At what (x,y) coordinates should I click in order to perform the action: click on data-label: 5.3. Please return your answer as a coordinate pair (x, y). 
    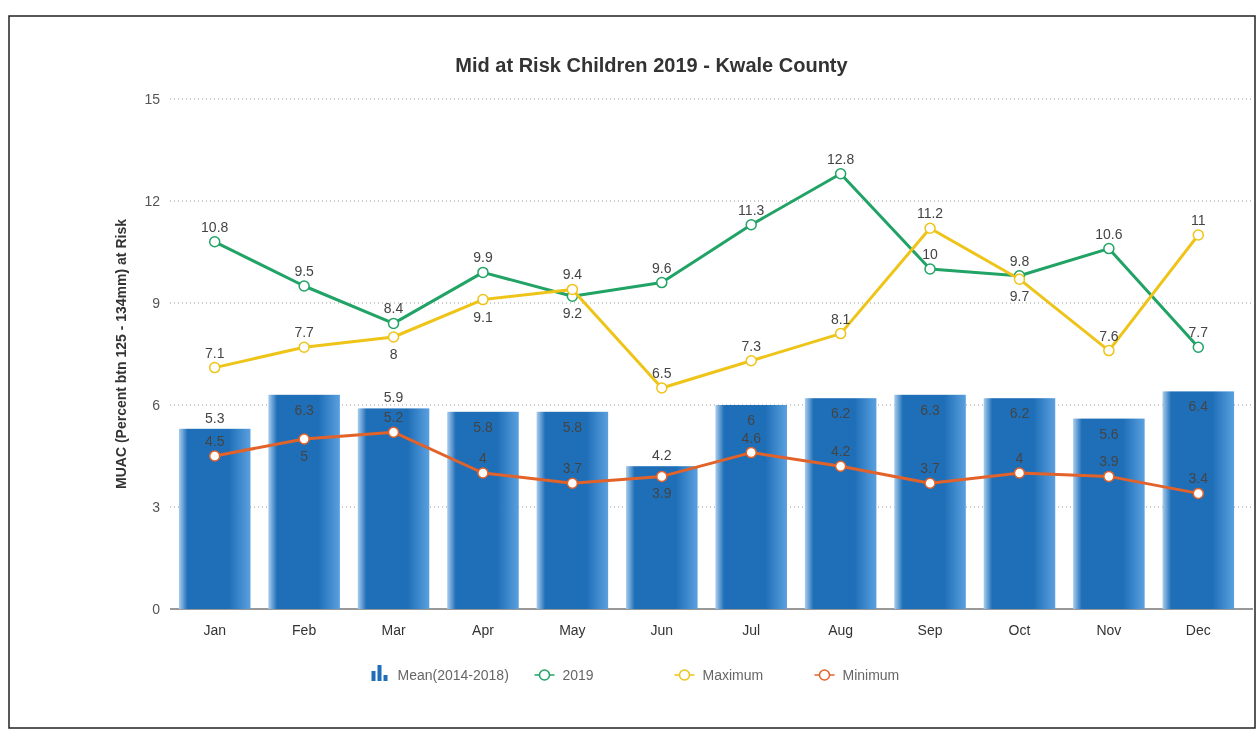
    Looking at the image, I should click on (214, 417).